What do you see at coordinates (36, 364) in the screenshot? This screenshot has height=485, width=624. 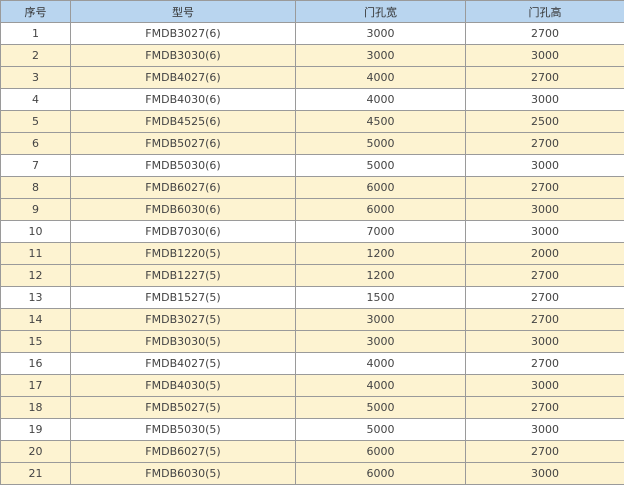 I see `cell-index: 16` at bounding box center [36, 364].